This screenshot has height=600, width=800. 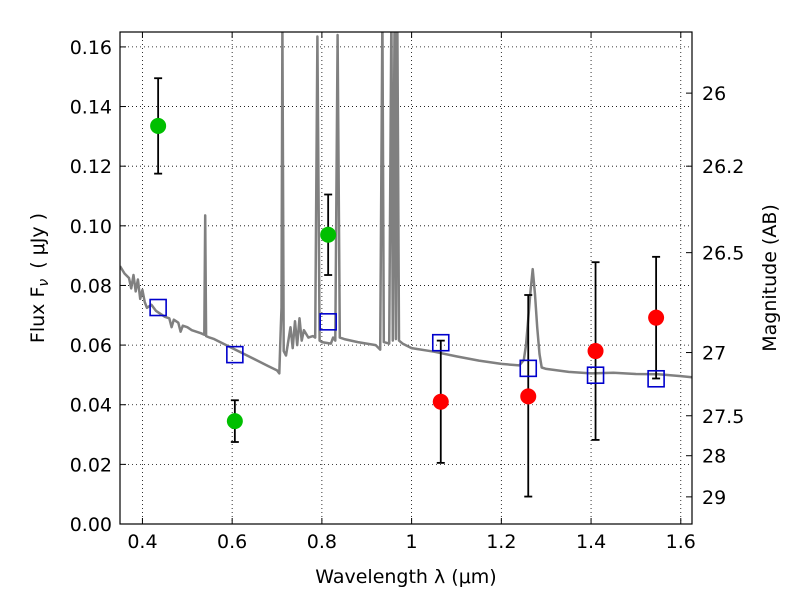 I want to click on y2-tick-label: 26.5, so click(x=723, y=254).